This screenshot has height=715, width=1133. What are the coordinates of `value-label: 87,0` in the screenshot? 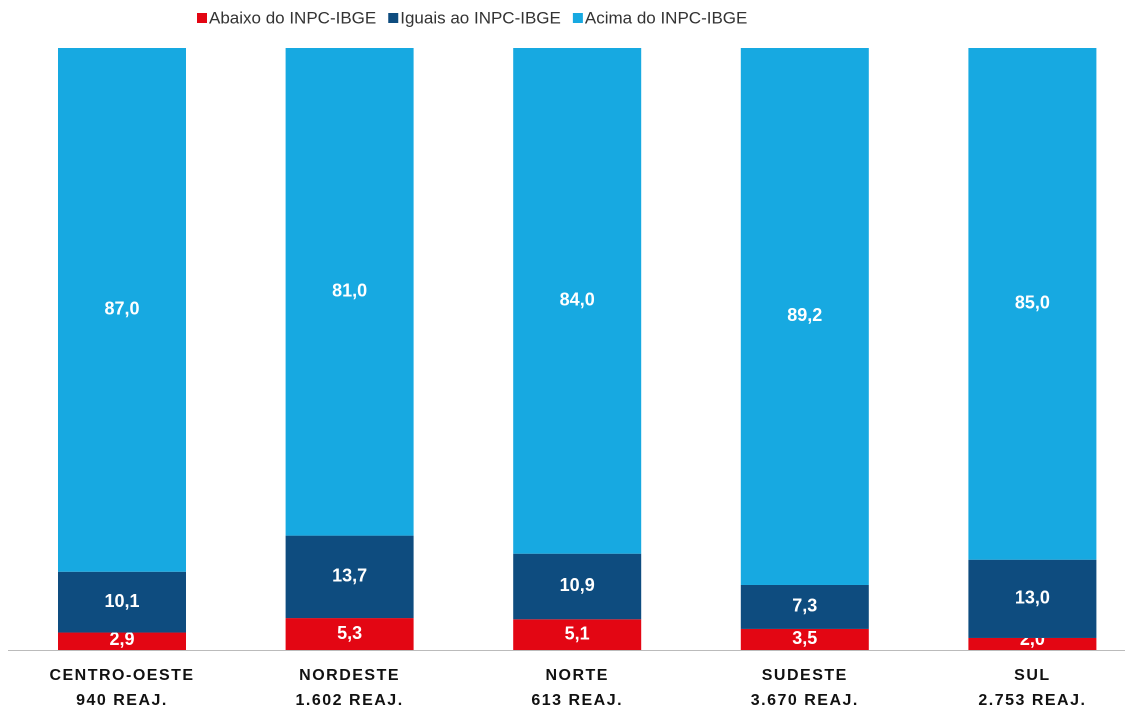 It's located at (121, 309).